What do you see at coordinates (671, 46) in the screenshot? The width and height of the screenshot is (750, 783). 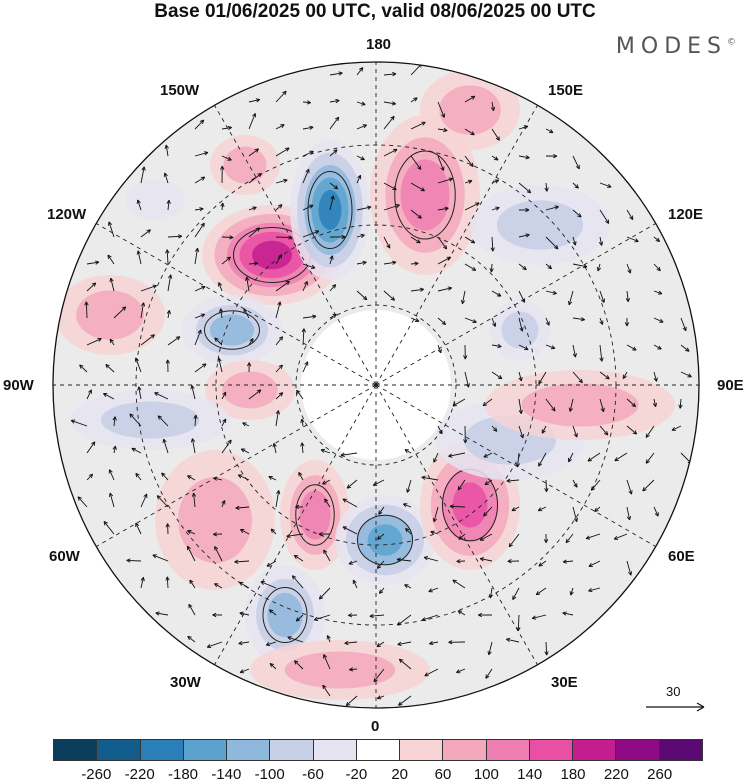 I see `logo-text: MODES` at bounding box center [671, 46].